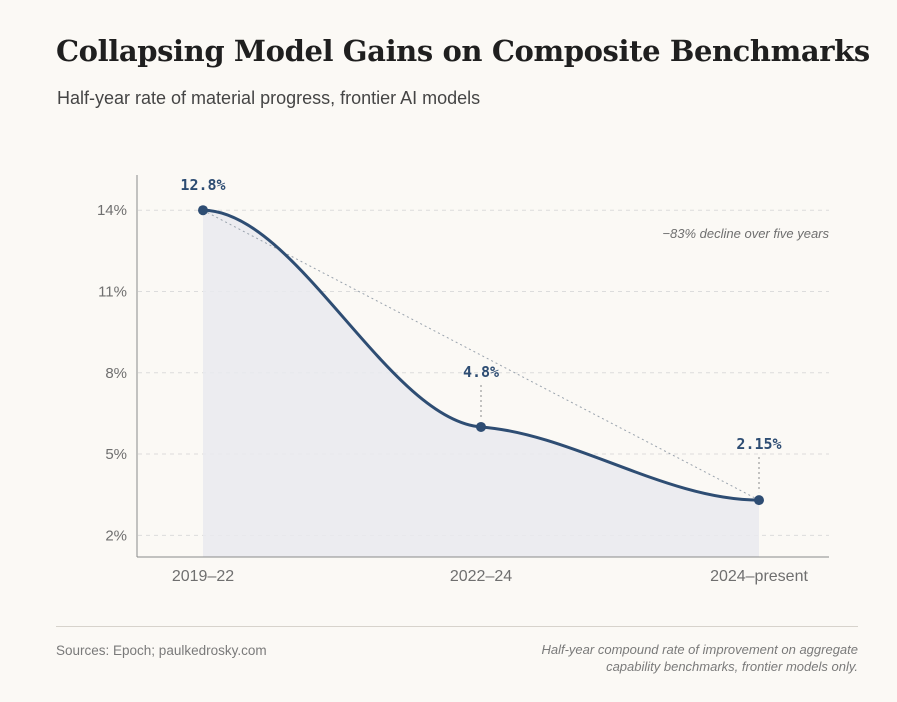 This screenshot has width=897, height=702. Describe the element at coordinates (161, 650) in the screenshot. I see `source-text: Sources: Epoch; paulkedrosky.com` at that location.